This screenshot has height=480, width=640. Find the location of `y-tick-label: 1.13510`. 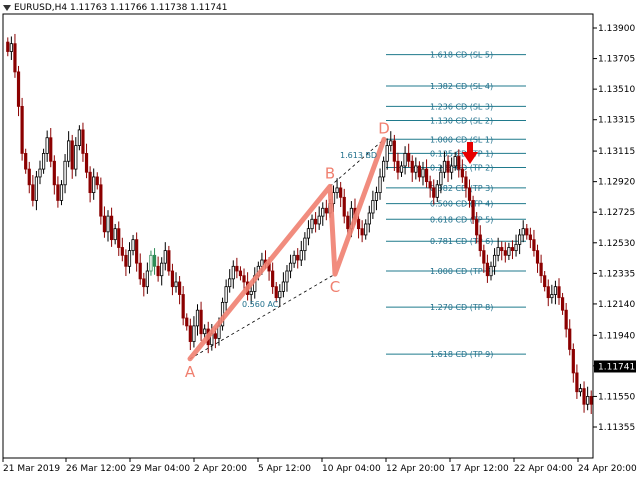

y-tick-label: 1.13510 is located at coordinates (616, 90).